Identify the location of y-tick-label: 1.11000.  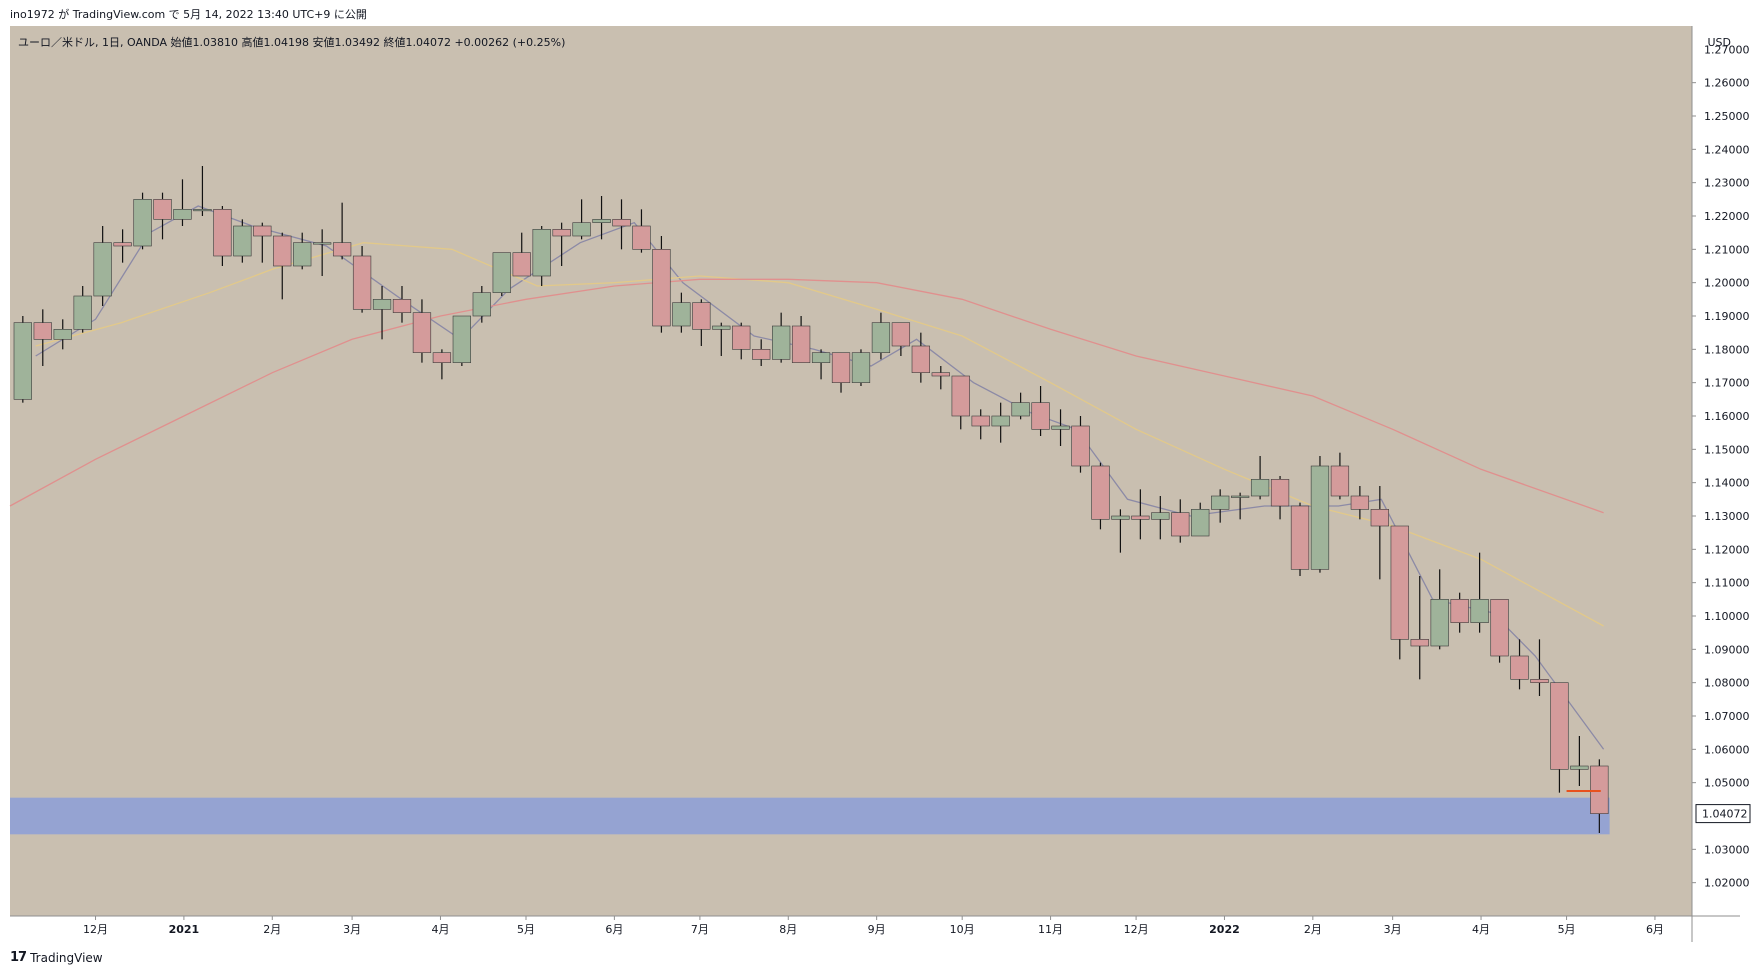
(1727, 583).